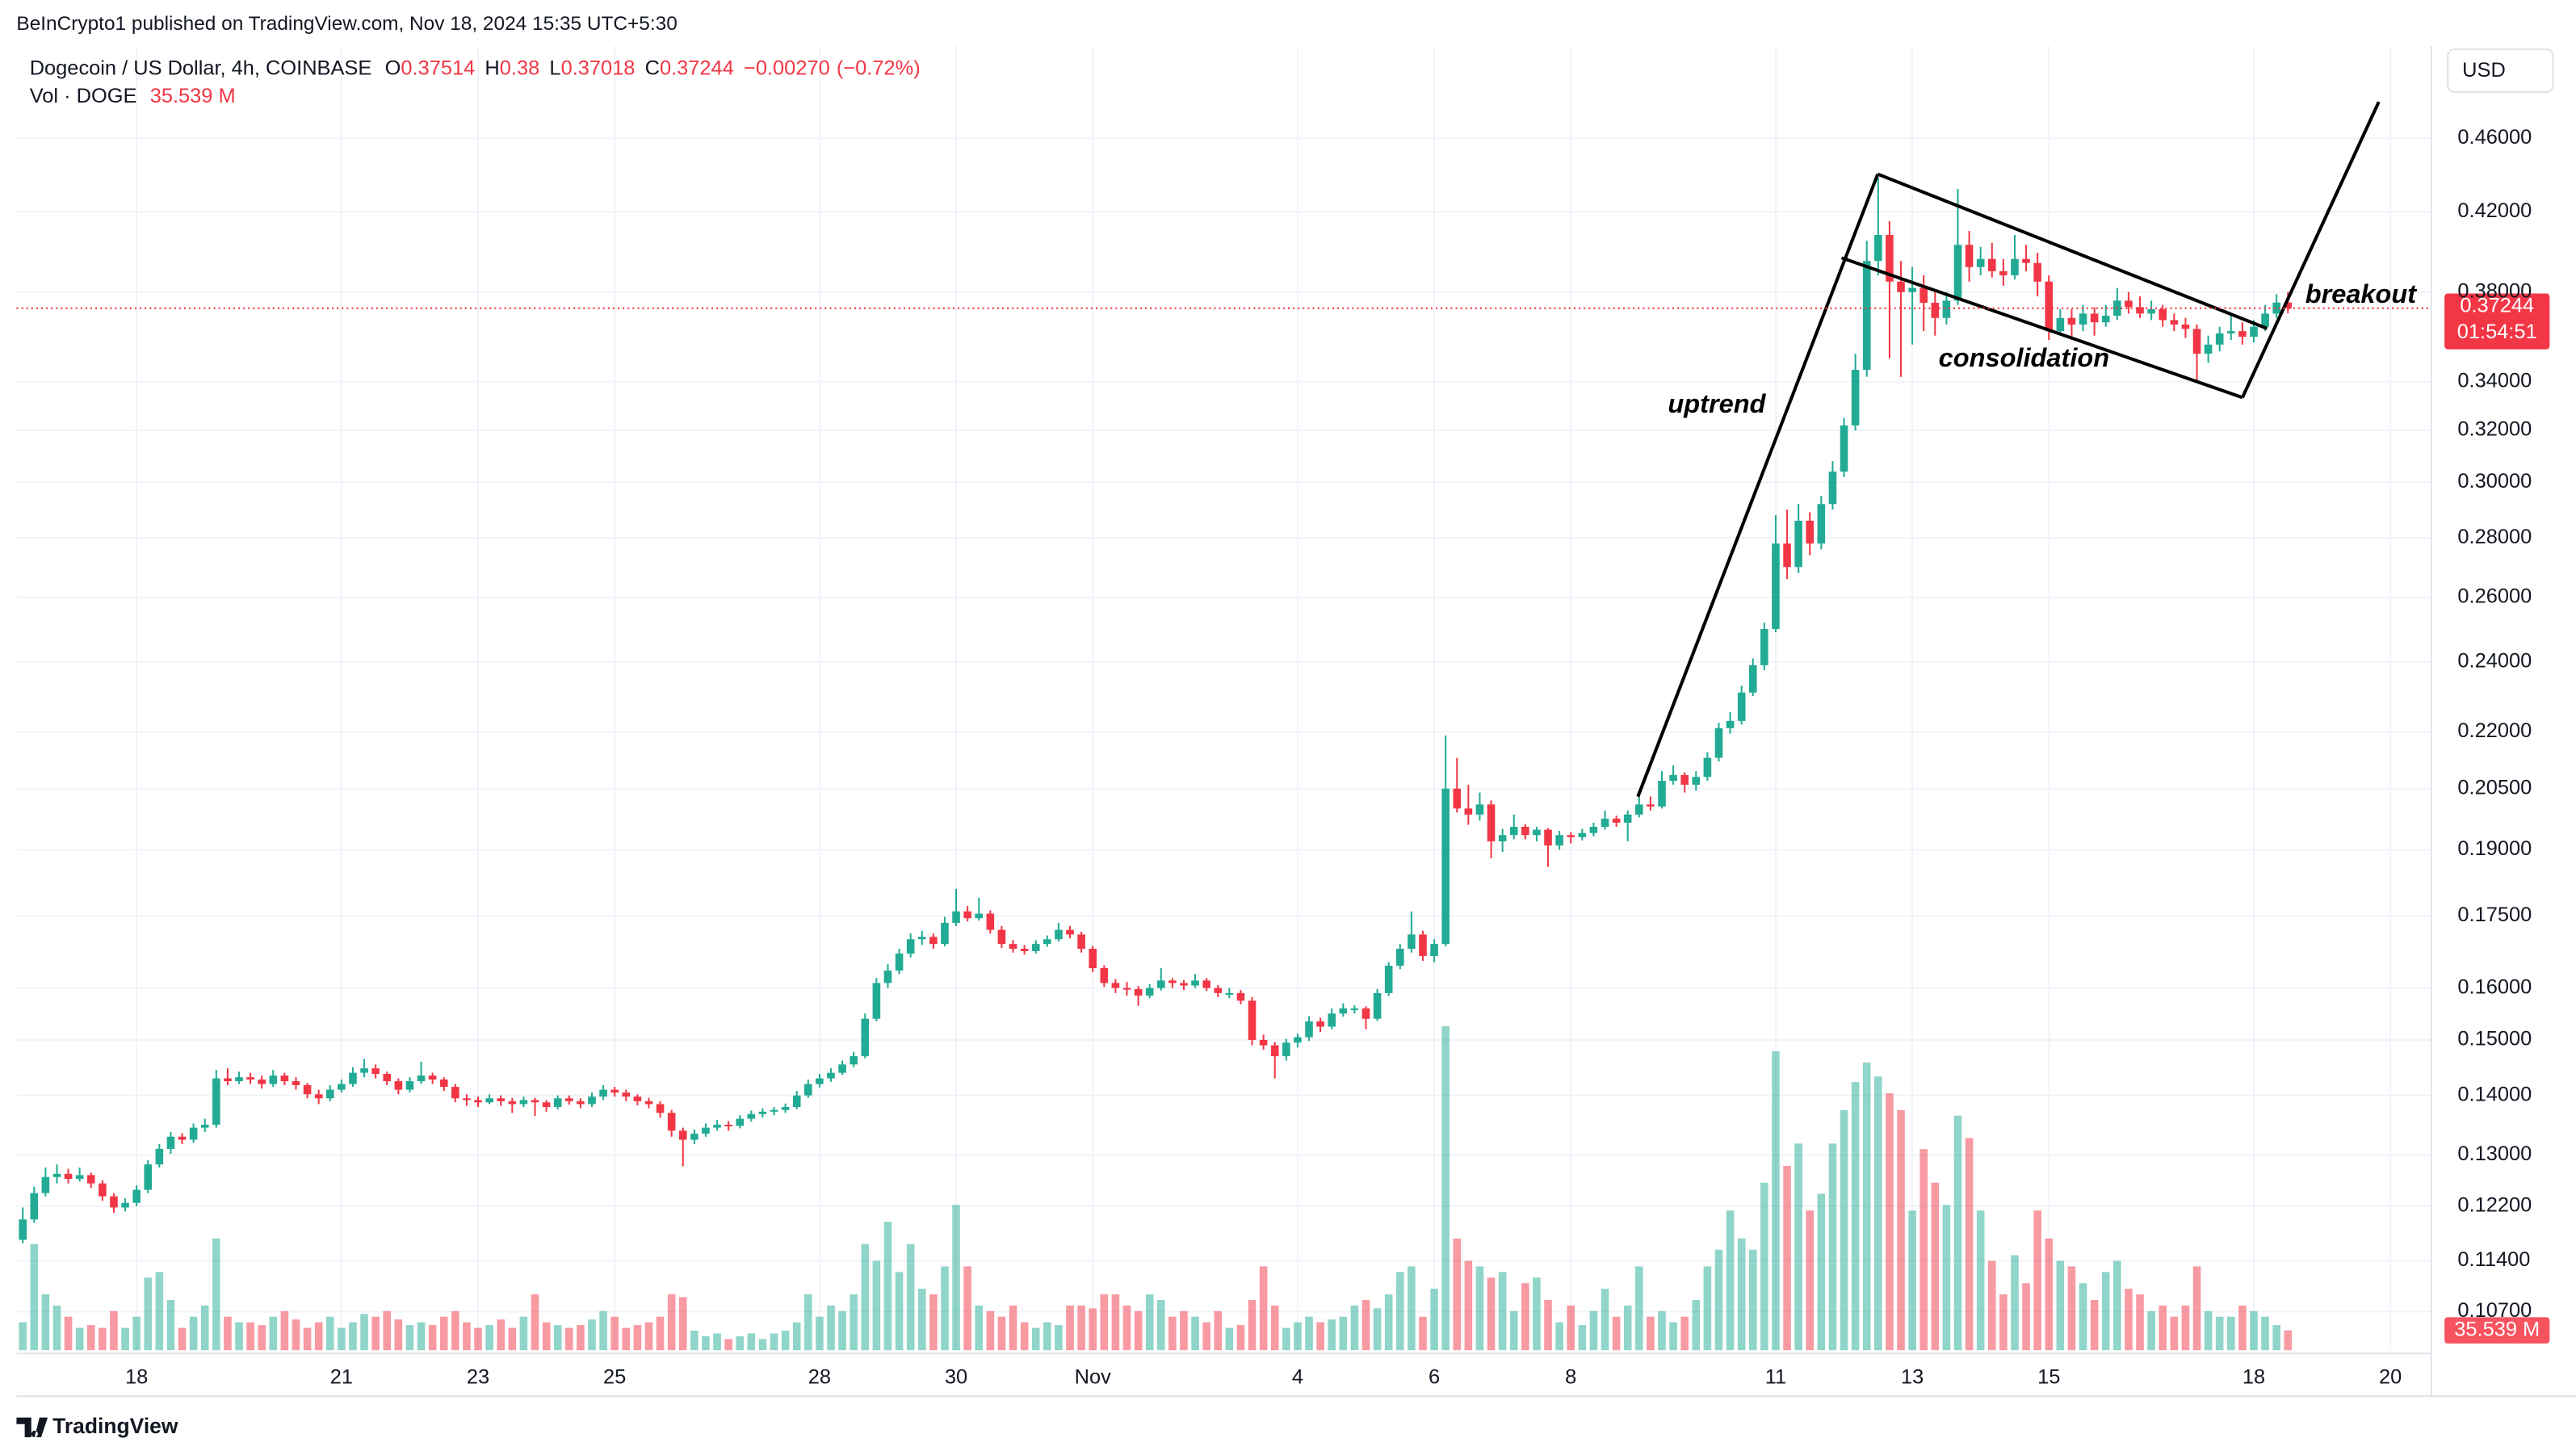 The width and height of the screenshot is (2576, 1455). Describe the element at coordinates (1434, 1377) in the screenshot. I see `x-tick-label: 6` at that location.